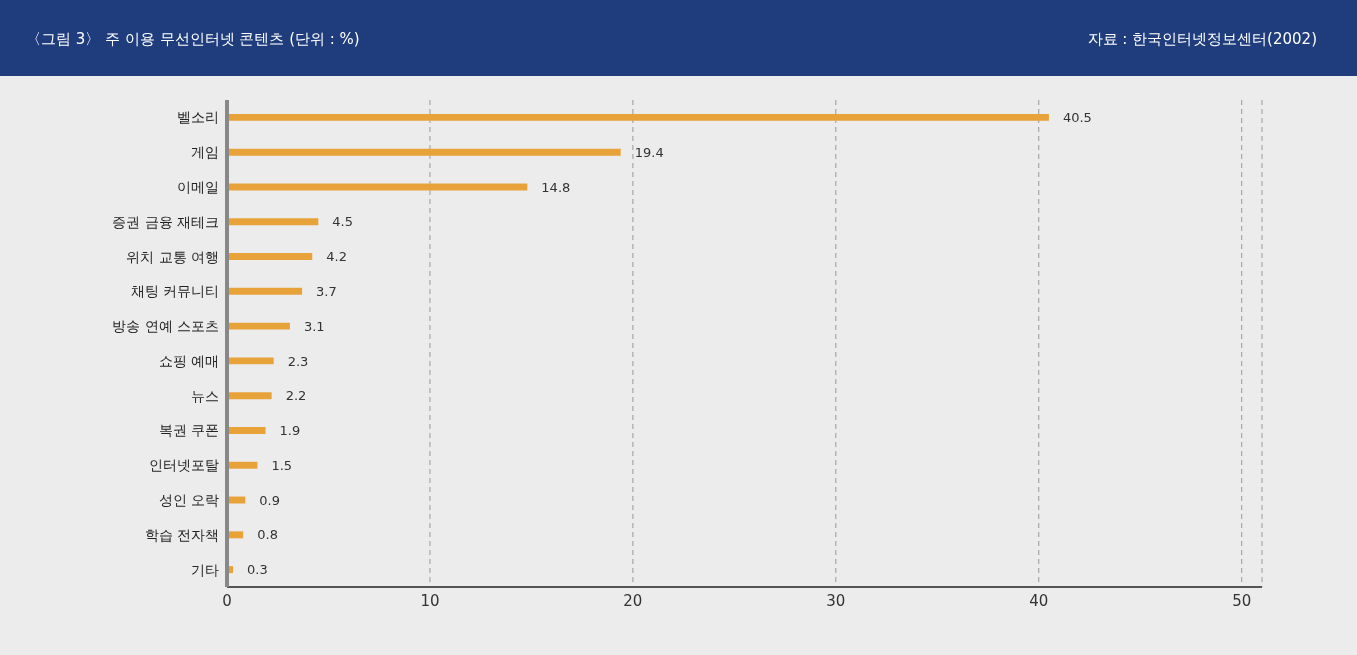 The height and width of the screenshot is (655, 1357). What do you see at coordinates (836, 600) in the screenshot?
I see `x-tick-label: 30` at bounding box center [836, 600].